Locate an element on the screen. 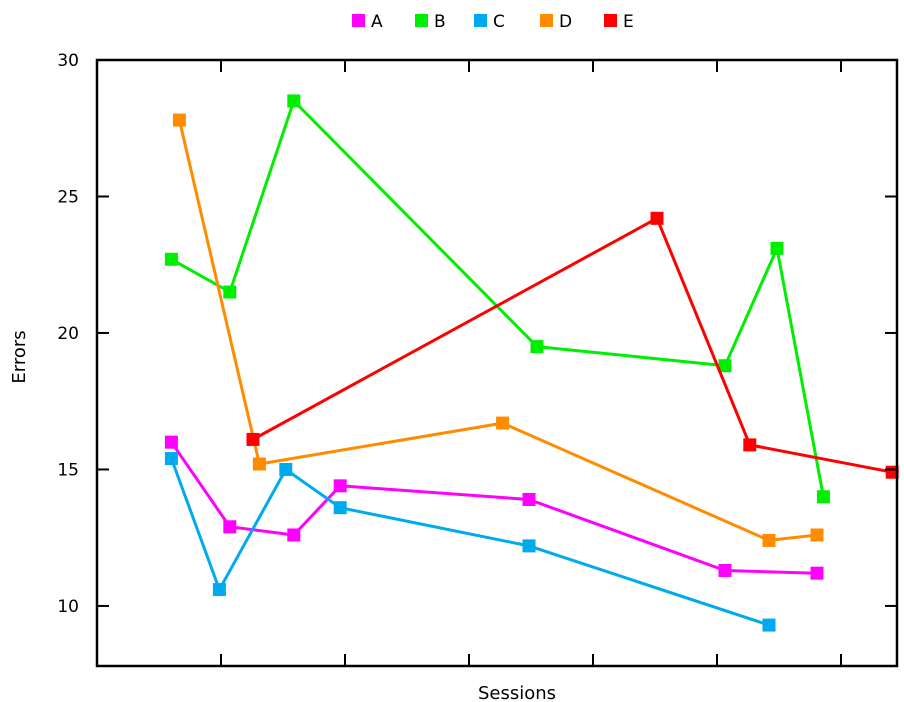  y-tick-label: 30 is located at coordinates (68, 61).